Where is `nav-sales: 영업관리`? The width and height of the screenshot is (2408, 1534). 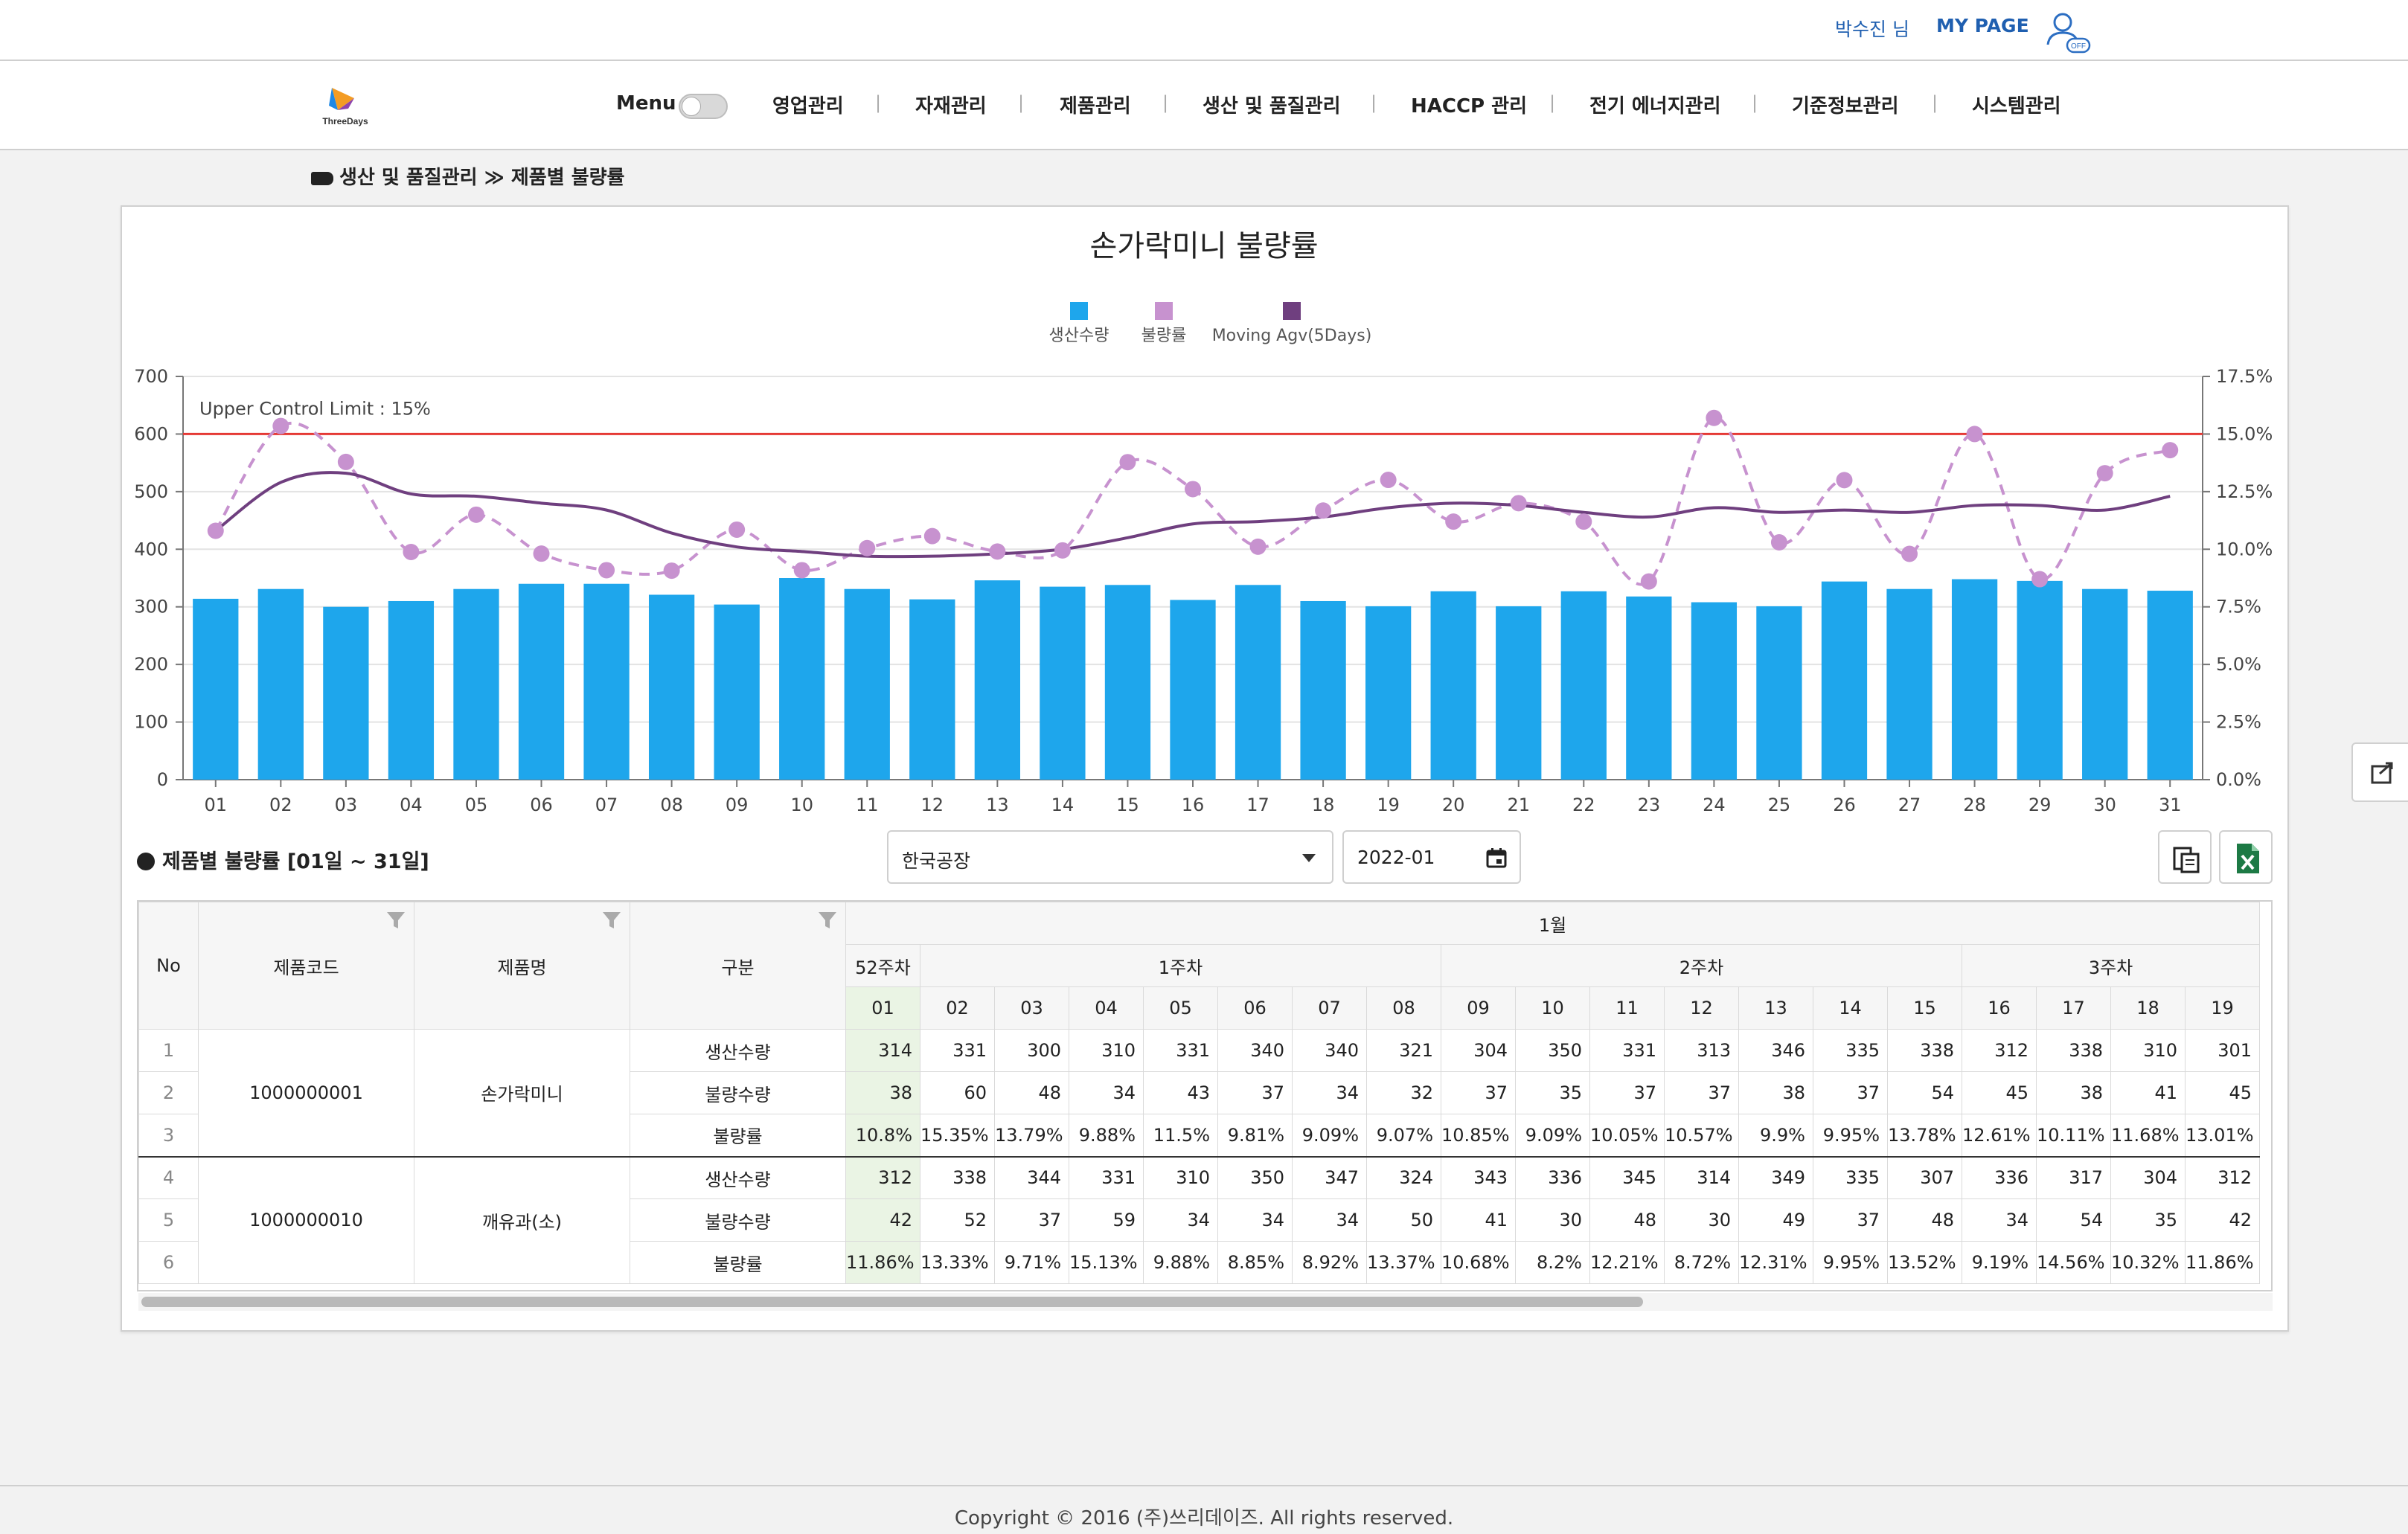 nav-sales: 영업관리 is located at coordinates (808, 107).